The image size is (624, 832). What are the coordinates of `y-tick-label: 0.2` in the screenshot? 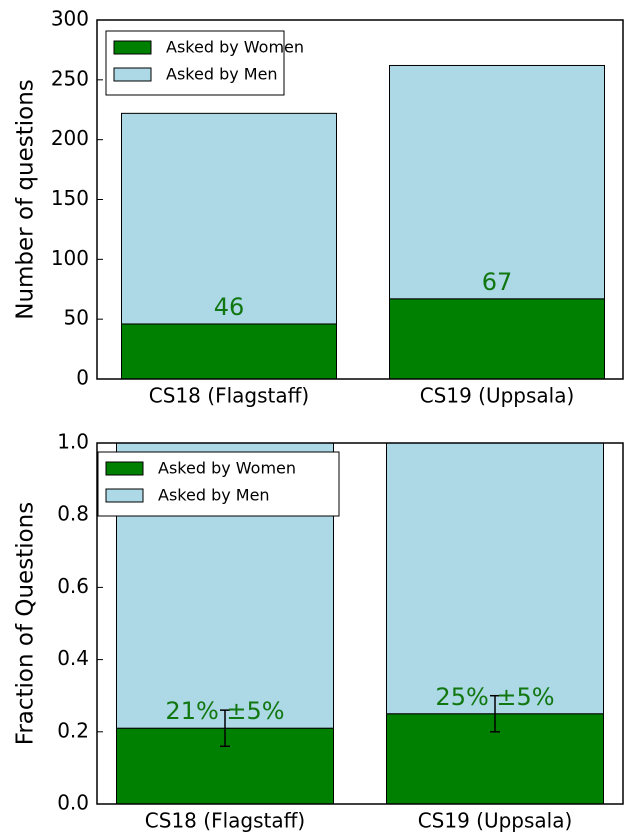 It's located at (73, 730).